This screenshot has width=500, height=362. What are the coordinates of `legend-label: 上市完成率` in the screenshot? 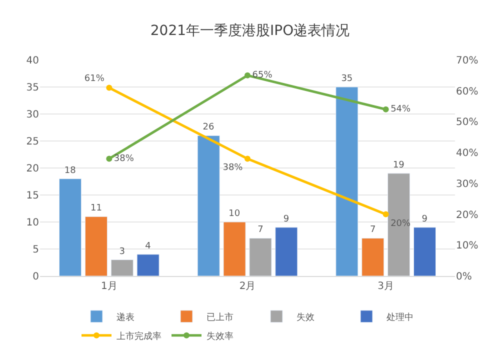 It's located at (139, 336).